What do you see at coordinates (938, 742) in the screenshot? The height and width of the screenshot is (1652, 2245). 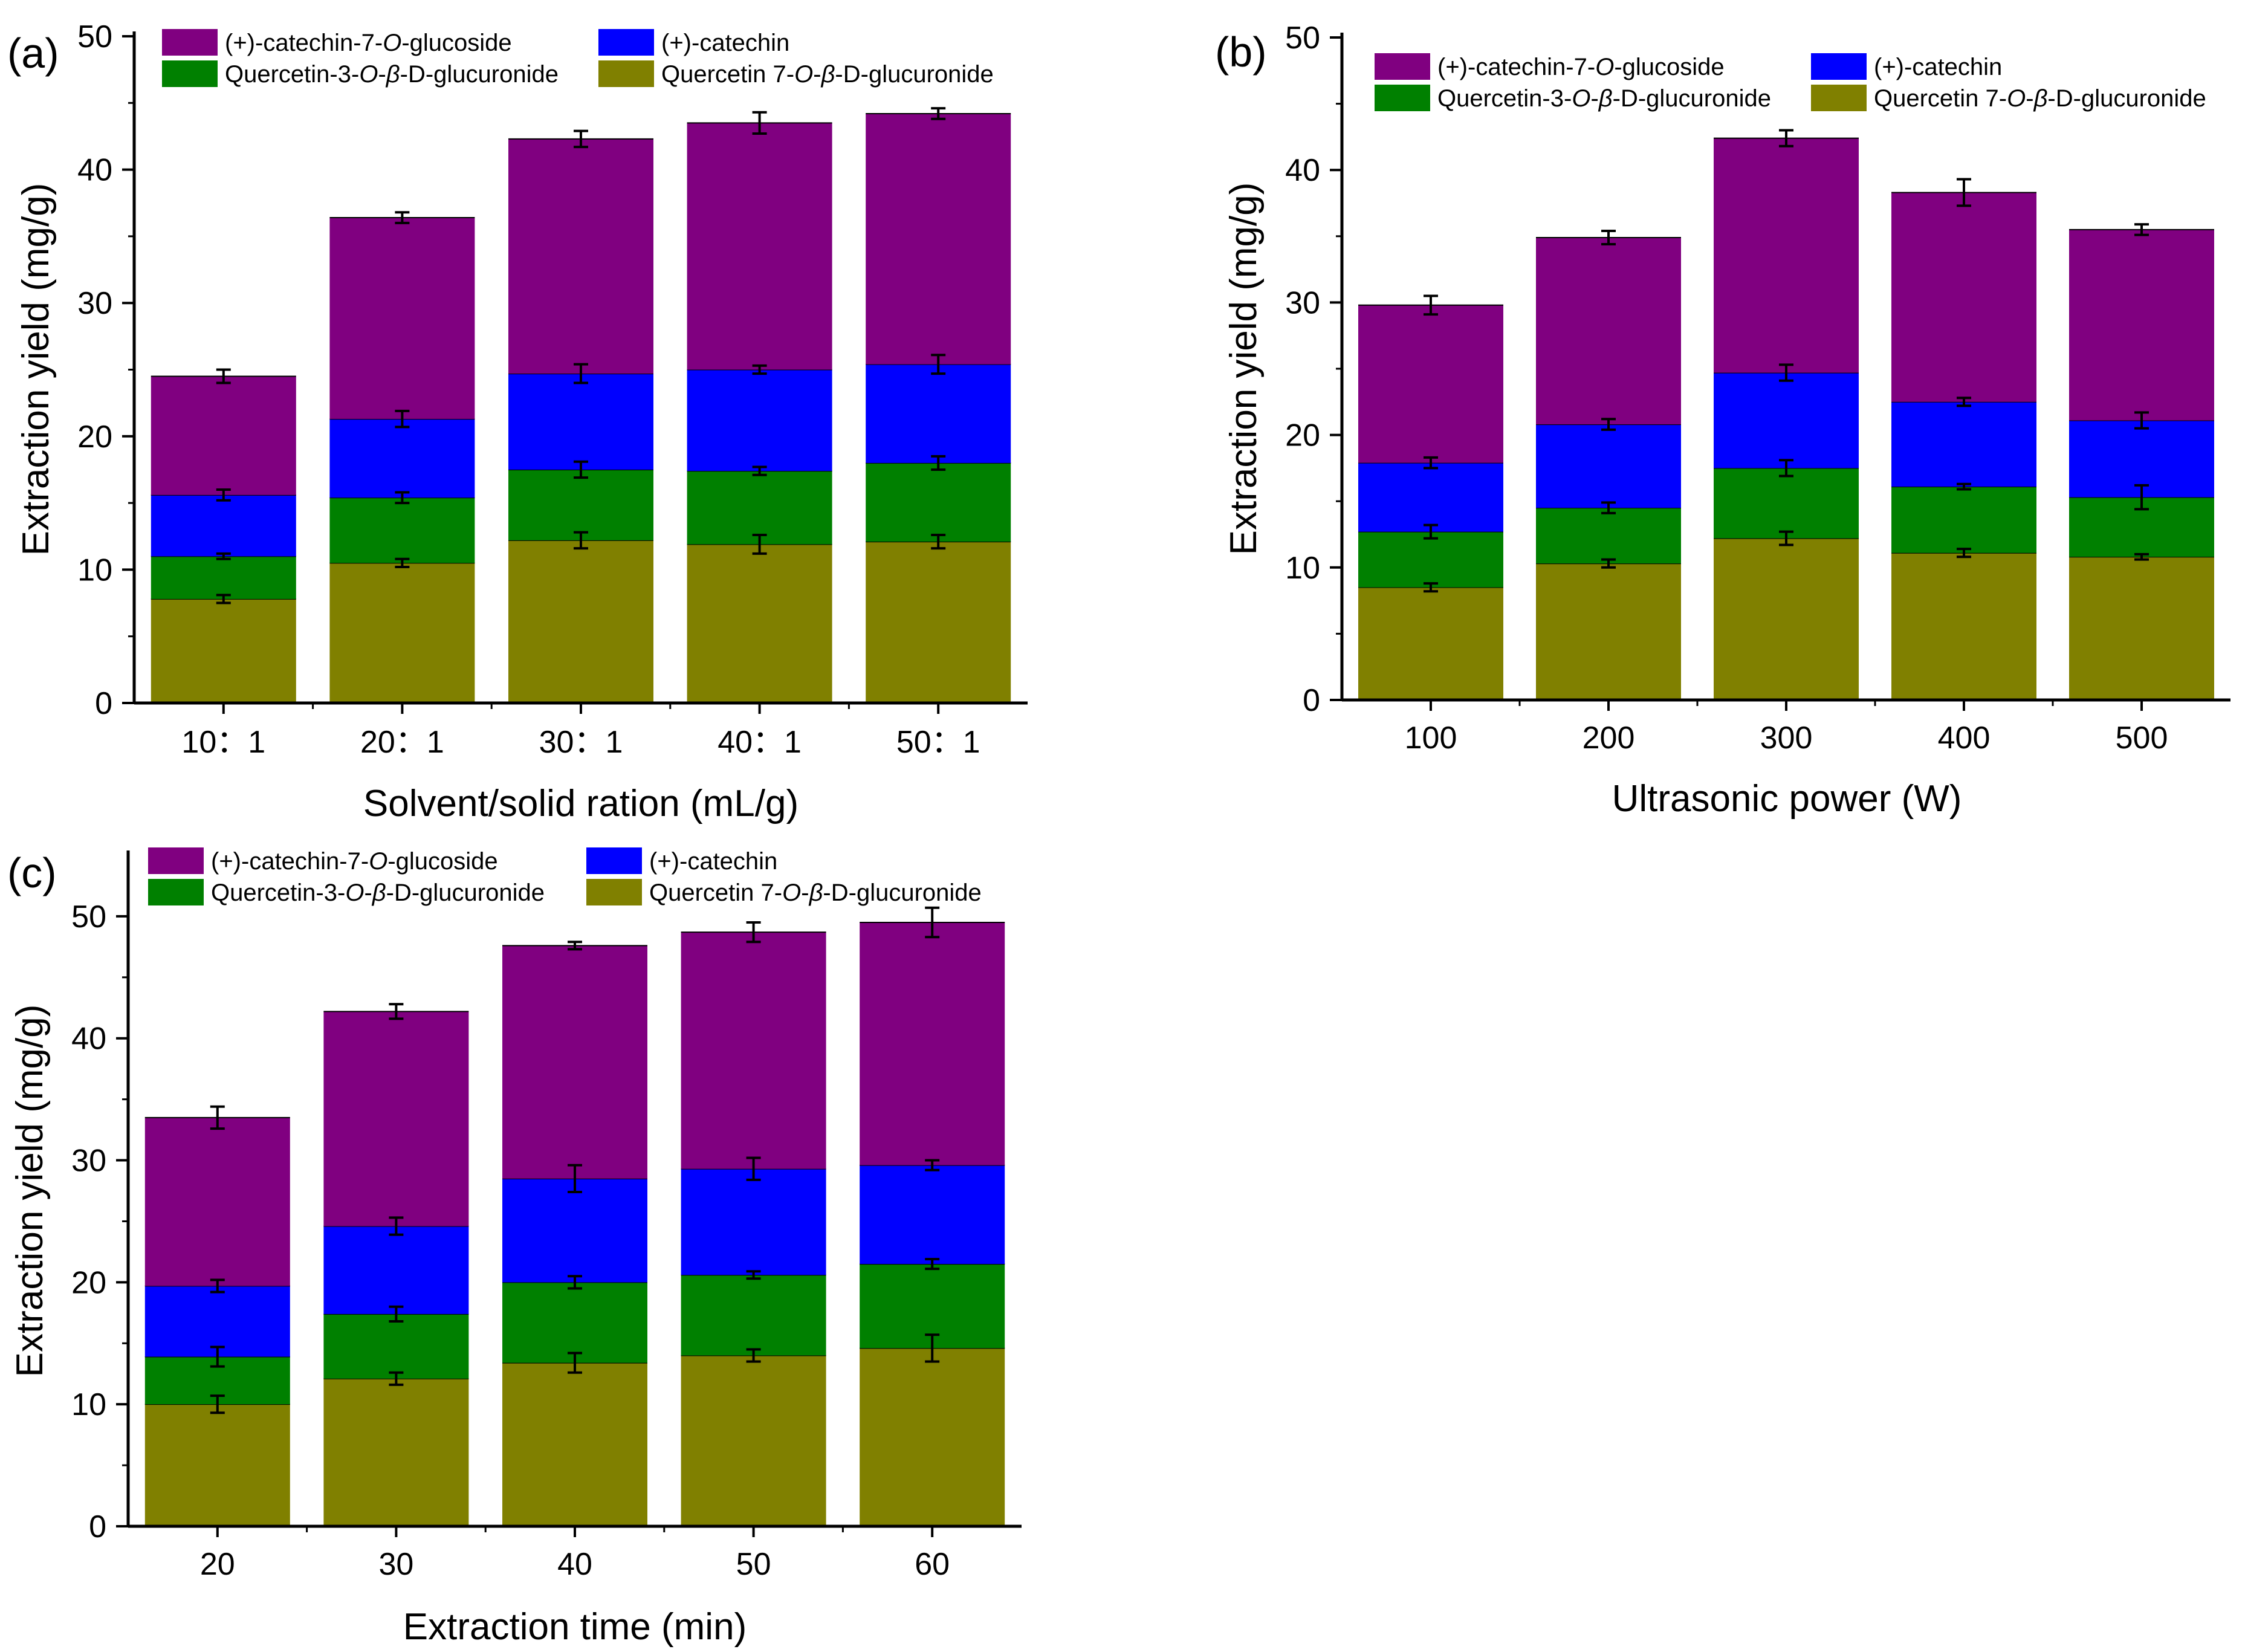 I see `panel-a-xtick-label-5: 50：1` at bounding box center [938, 742].